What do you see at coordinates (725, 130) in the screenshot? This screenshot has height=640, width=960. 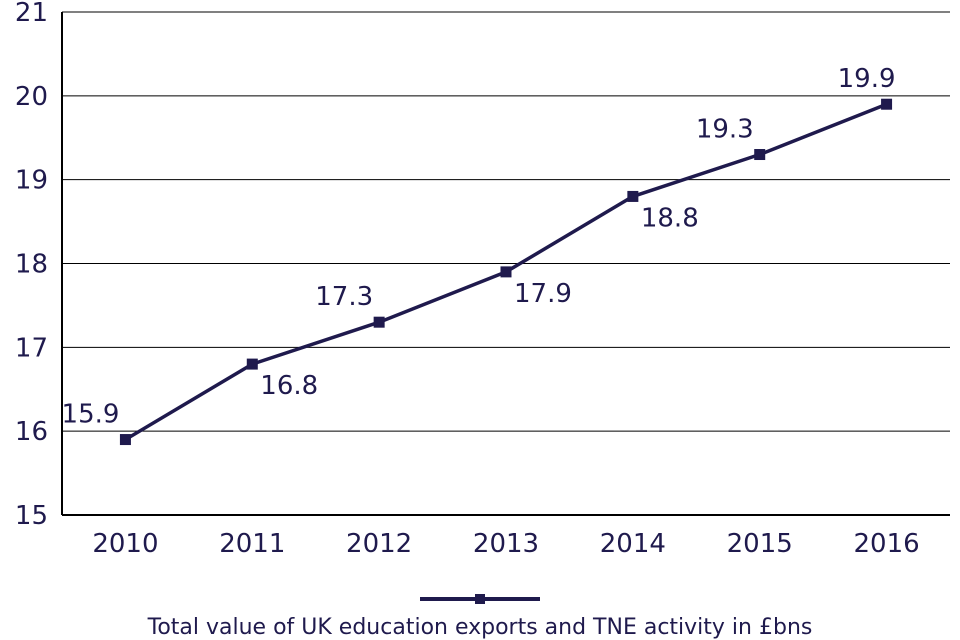 I see `data-label: 19.3` at bounding box center [725, 130].